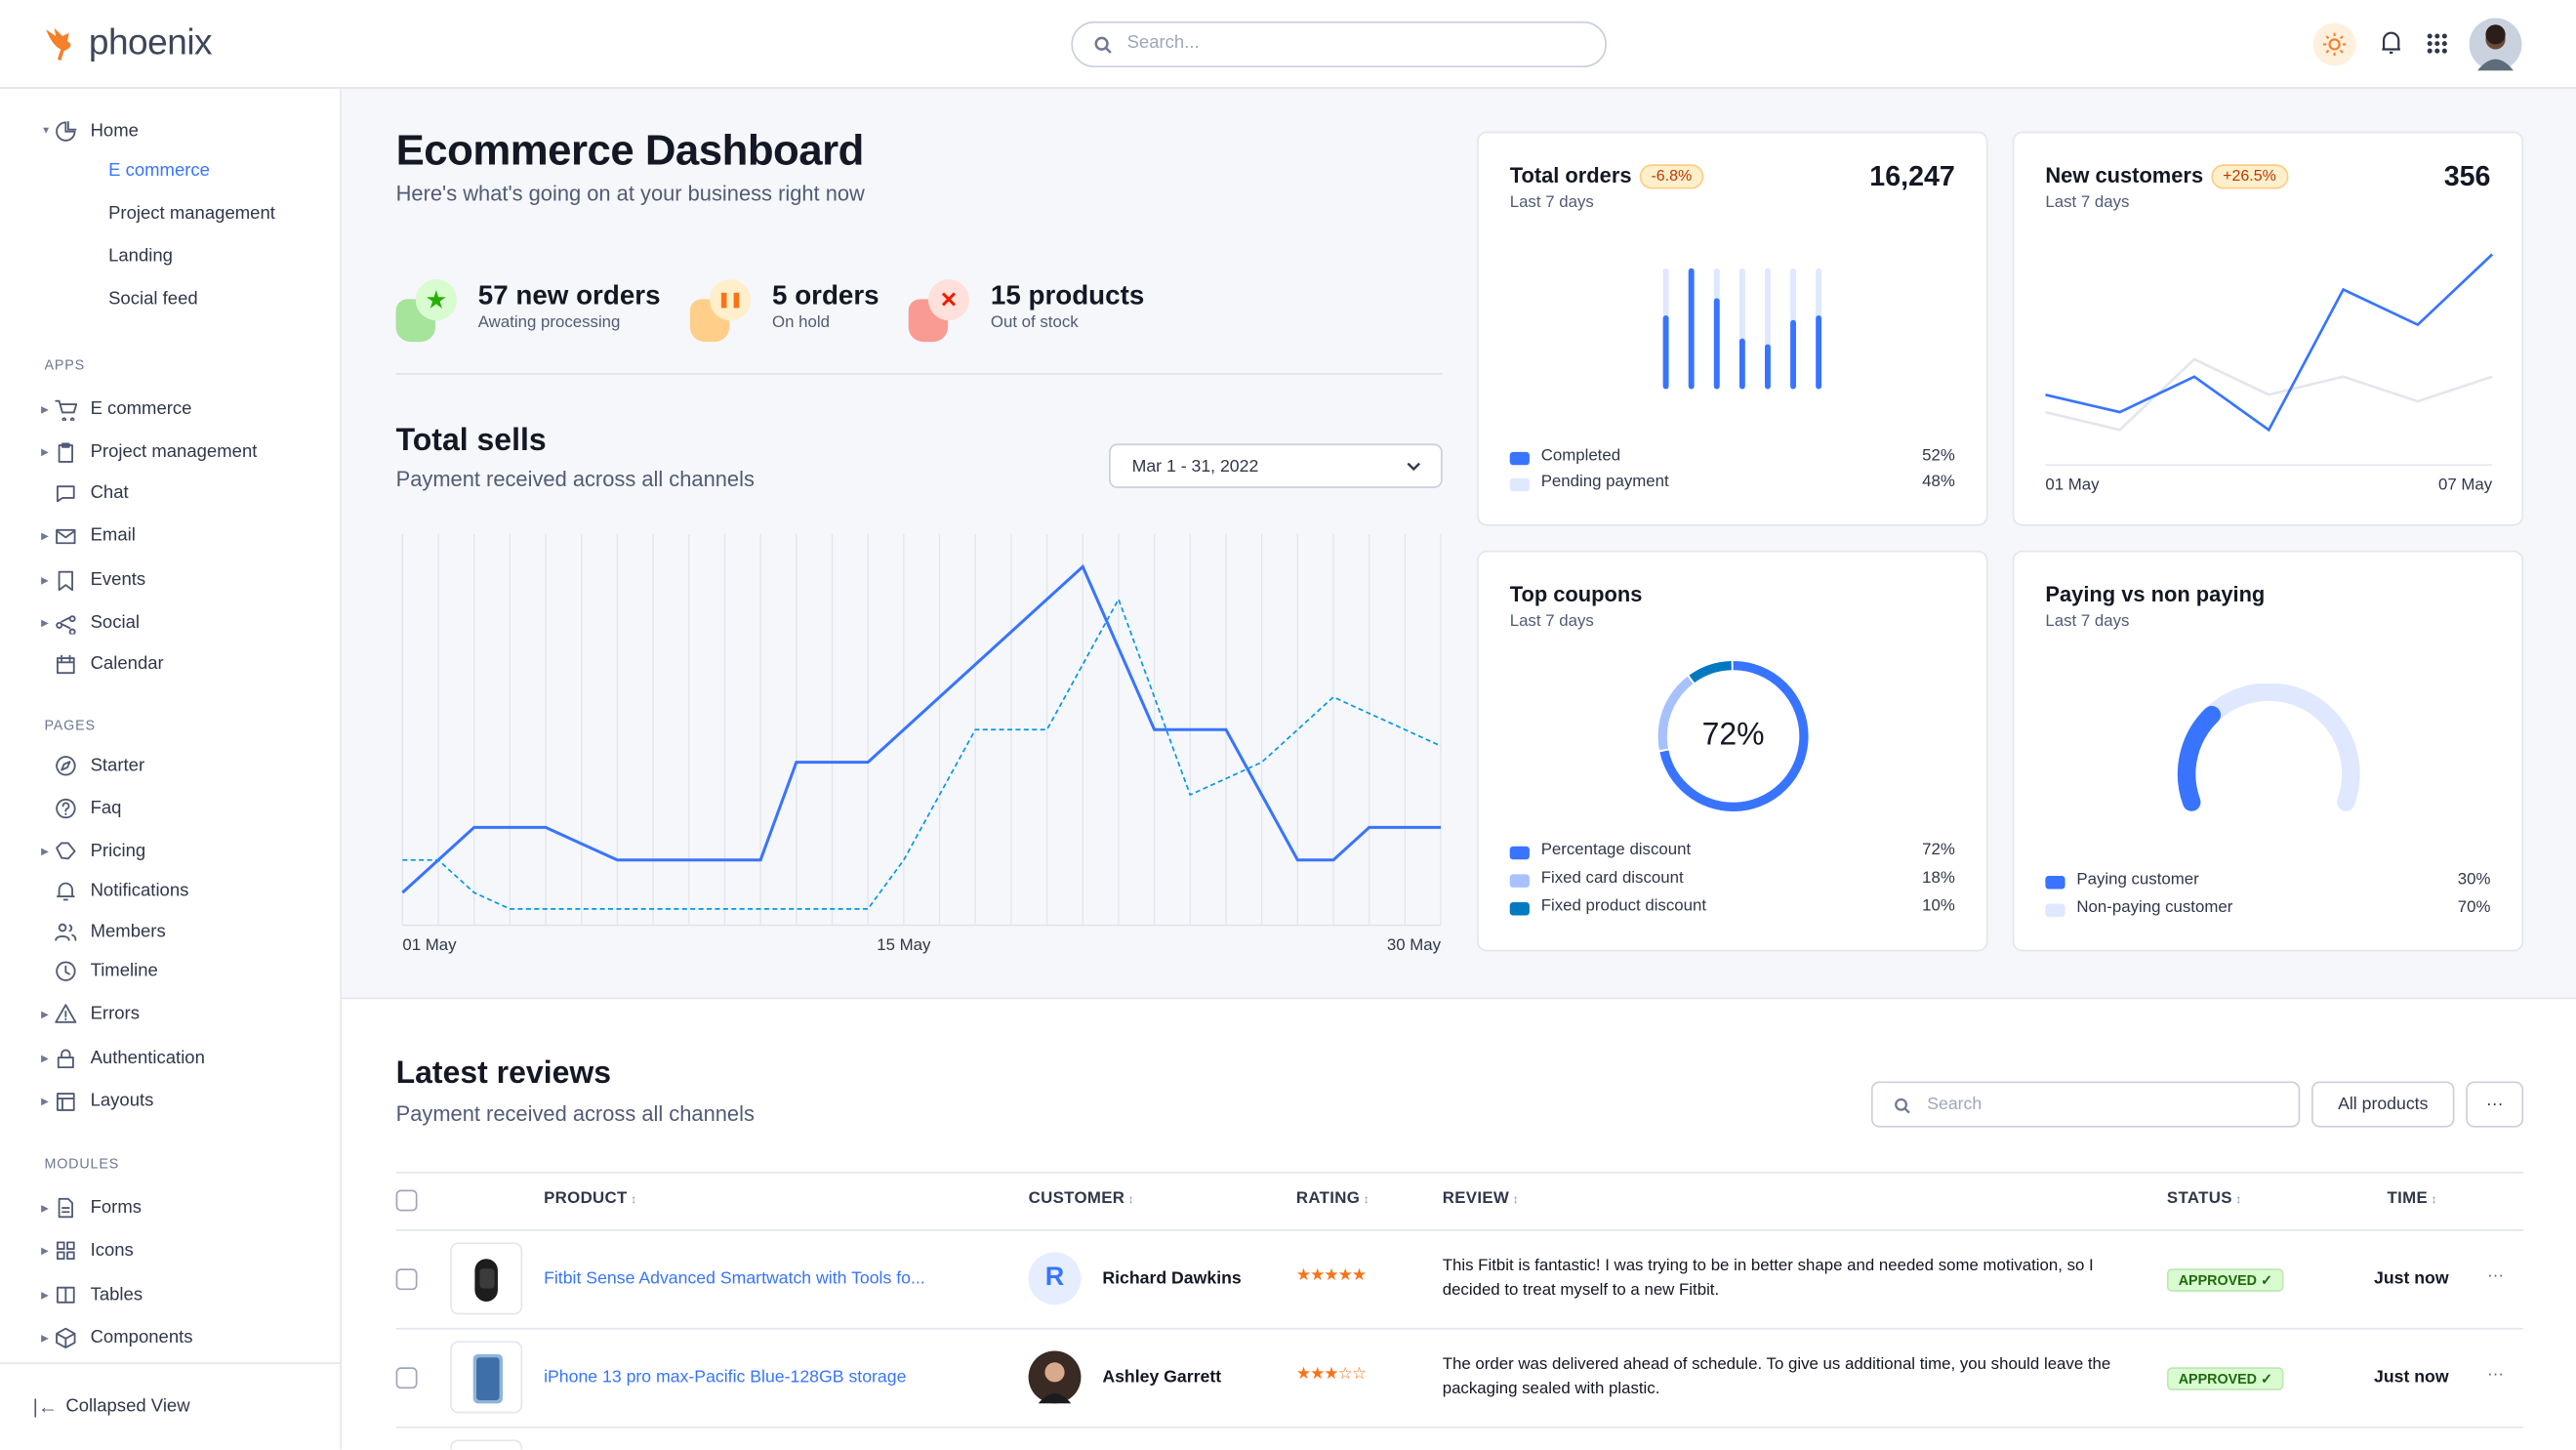 This screenshot has height=1450, width=2576. What do you see at coordinates (2495, 1104) in the screenshot?
I see `more-options-button: ···` at bounding box center [2495, 1104].